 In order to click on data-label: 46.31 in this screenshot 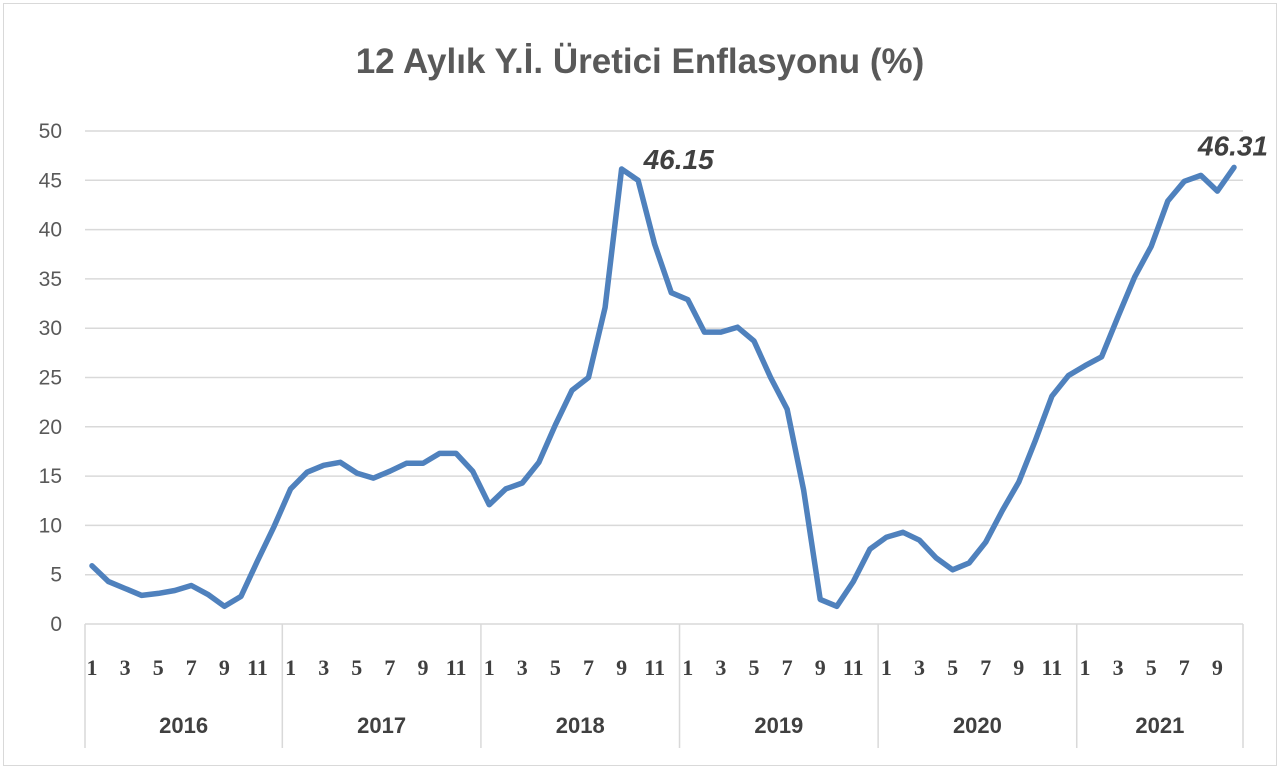, I will do `click(1232, 145)`.